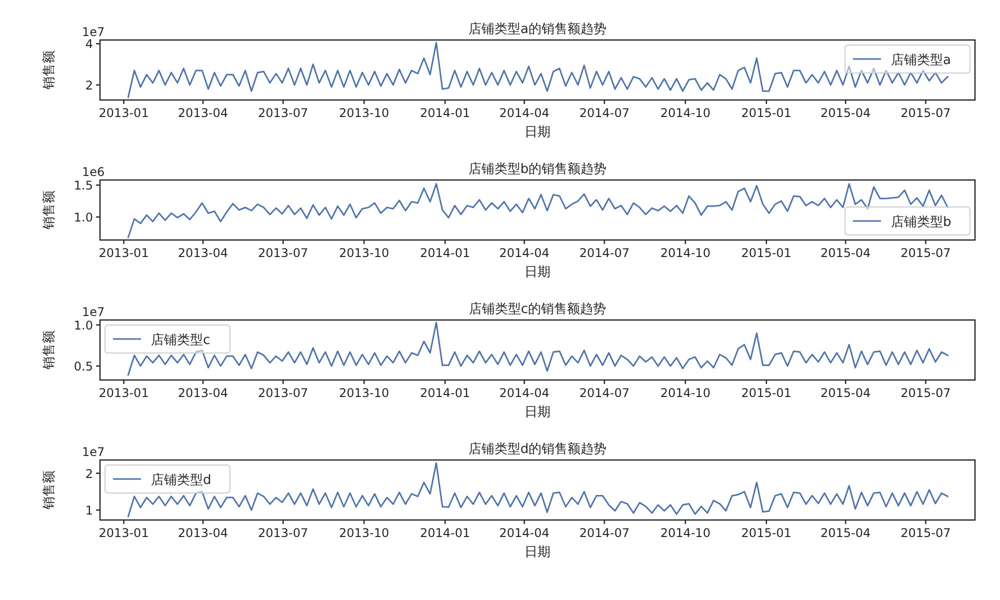 The width and height of the screenshot is (1000, 600). I want to click on chart-title: 店铺类型c的销售额趋势, so click(537, 309).